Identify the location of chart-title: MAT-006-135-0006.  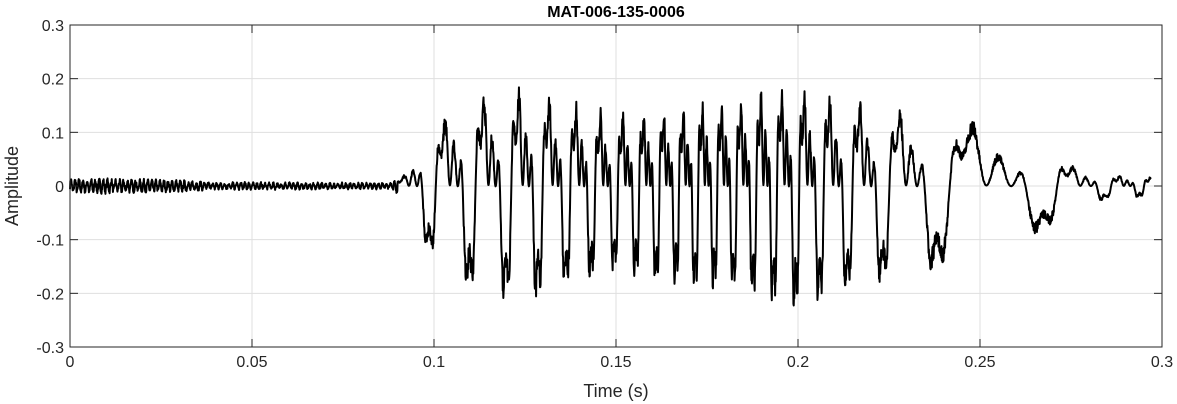
(616, 12).